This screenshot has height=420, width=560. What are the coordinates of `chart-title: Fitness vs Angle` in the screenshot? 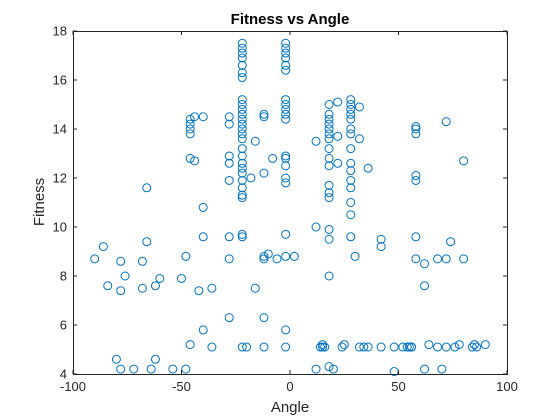 It's located at (290, 19).